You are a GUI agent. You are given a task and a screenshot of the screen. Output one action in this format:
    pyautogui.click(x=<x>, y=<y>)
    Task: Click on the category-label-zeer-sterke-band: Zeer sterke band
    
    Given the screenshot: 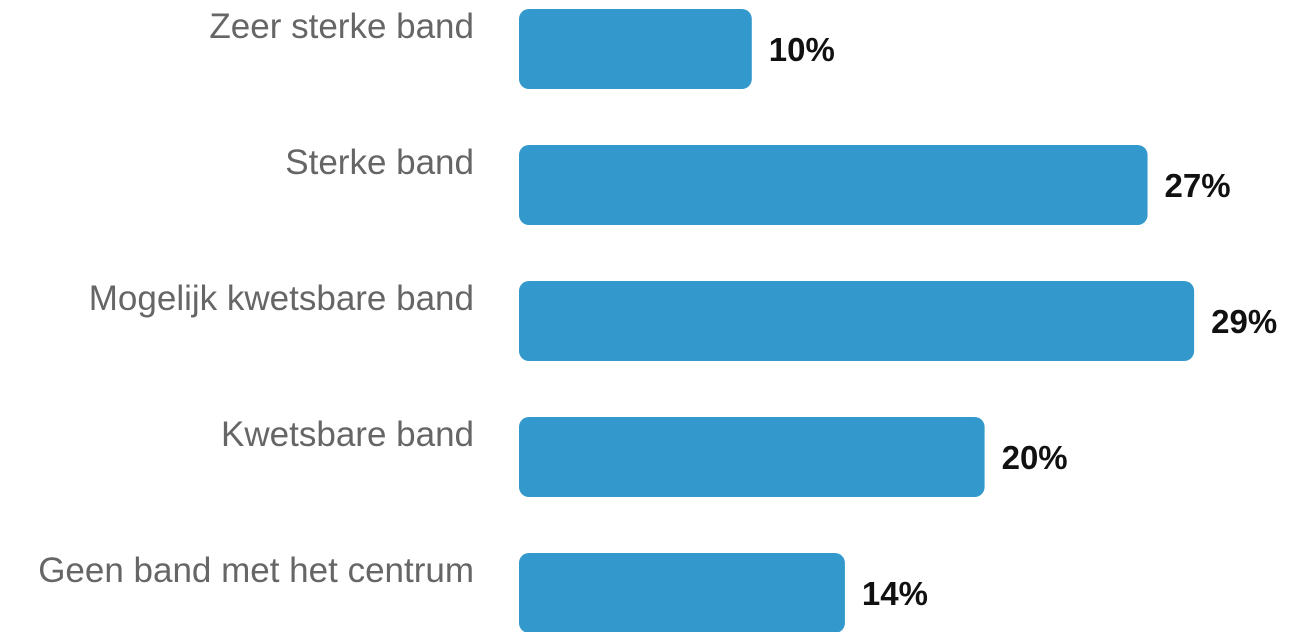 What is the action you would take?
    pyautogui.click(x=341, y=26)
    